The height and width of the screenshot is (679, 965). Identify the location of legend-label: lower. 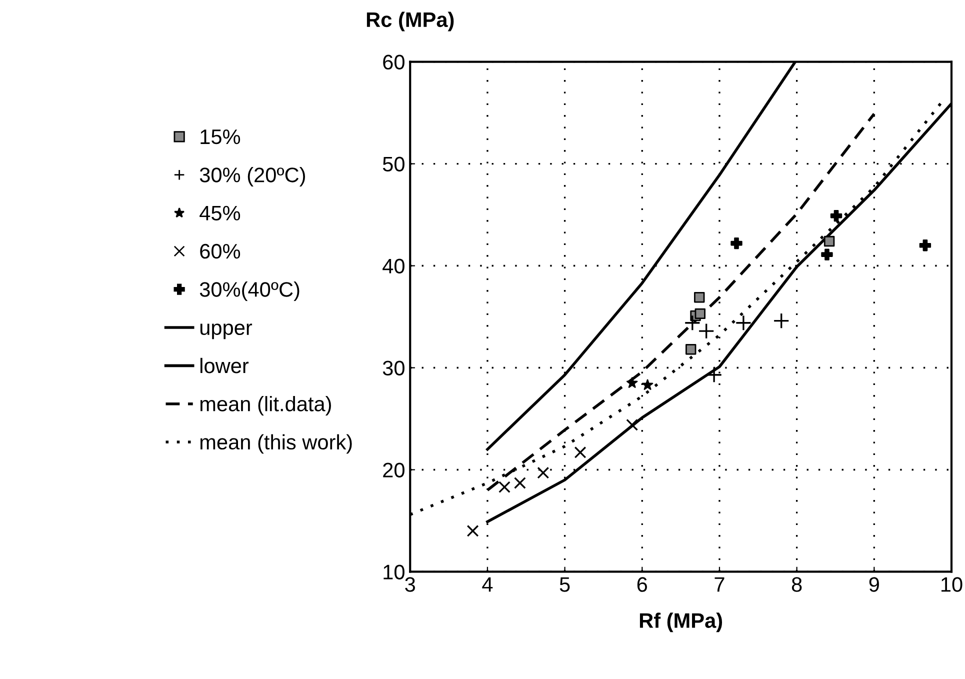
(224, 366).